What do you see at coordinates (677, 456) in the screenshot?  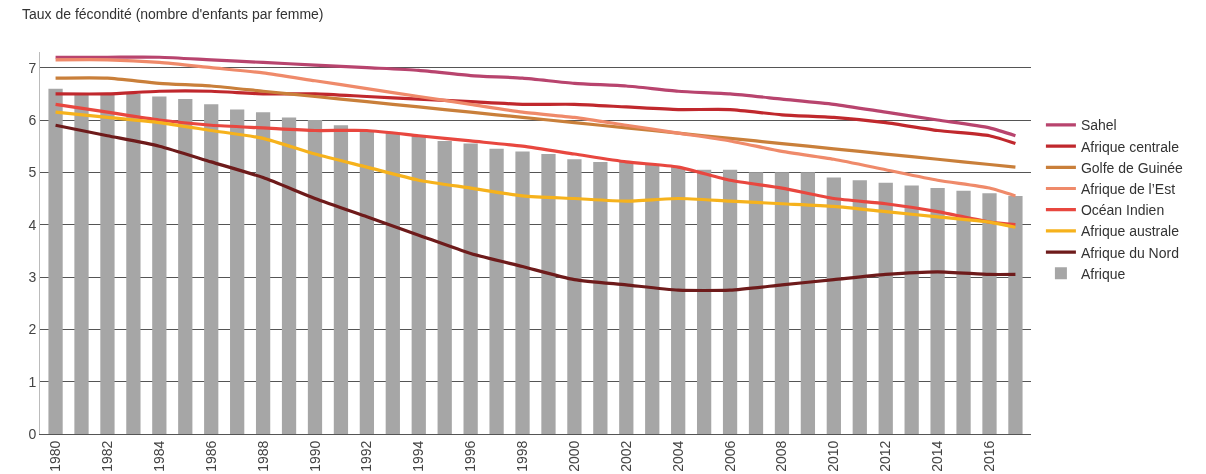 I see `x-tick-label: 2004` at bounding box center [677, 456].